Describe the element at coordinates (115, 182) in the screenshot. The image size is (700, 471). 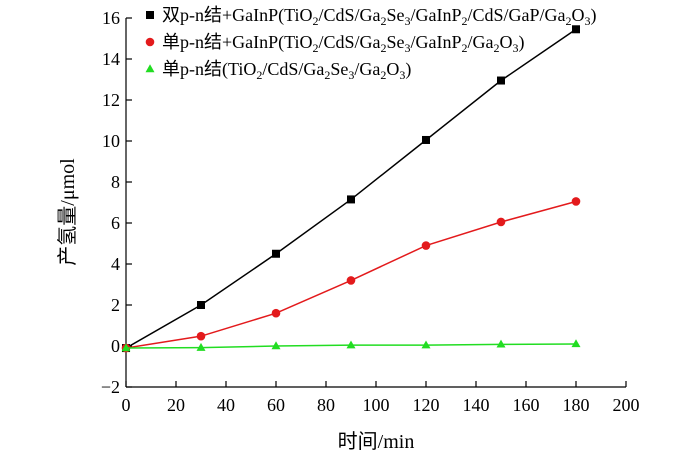
I see `y-tick-label: 8` at that location.